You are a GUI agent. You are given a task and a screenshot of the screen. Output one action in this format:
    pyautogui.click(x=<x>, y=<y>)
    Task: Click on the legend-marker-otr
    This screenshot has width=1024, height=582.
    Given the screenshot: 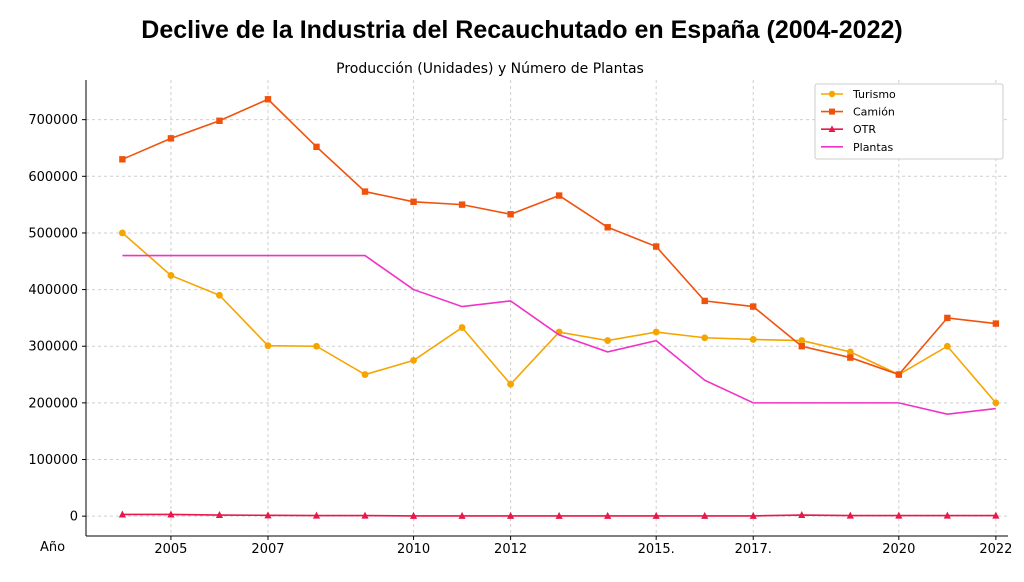 What is the action you would take?
    pyautogui.click(x=832, y=128)
    